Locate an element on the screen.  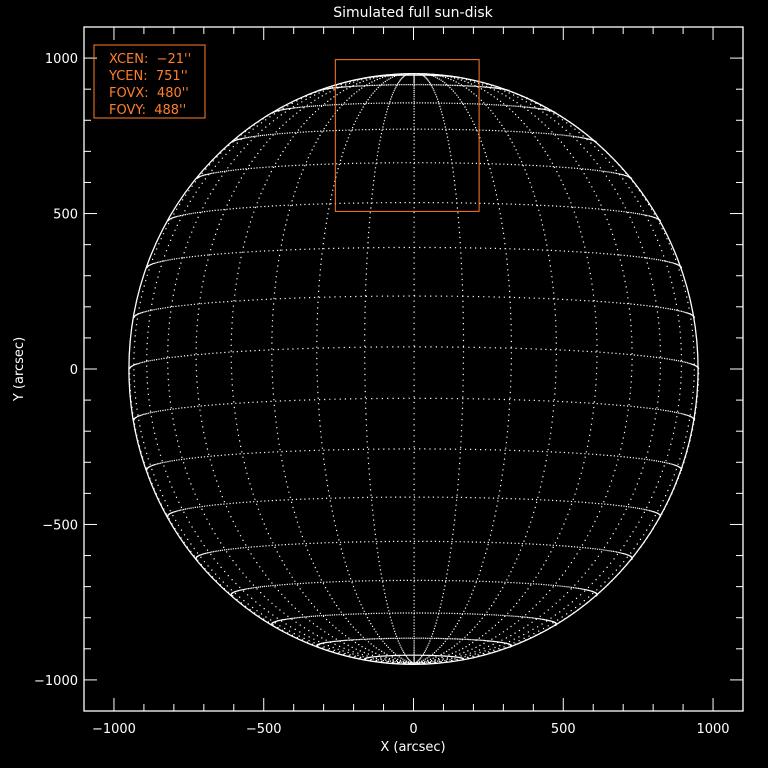
x-tick-label: 1000 is located at coordinates (712, 729).